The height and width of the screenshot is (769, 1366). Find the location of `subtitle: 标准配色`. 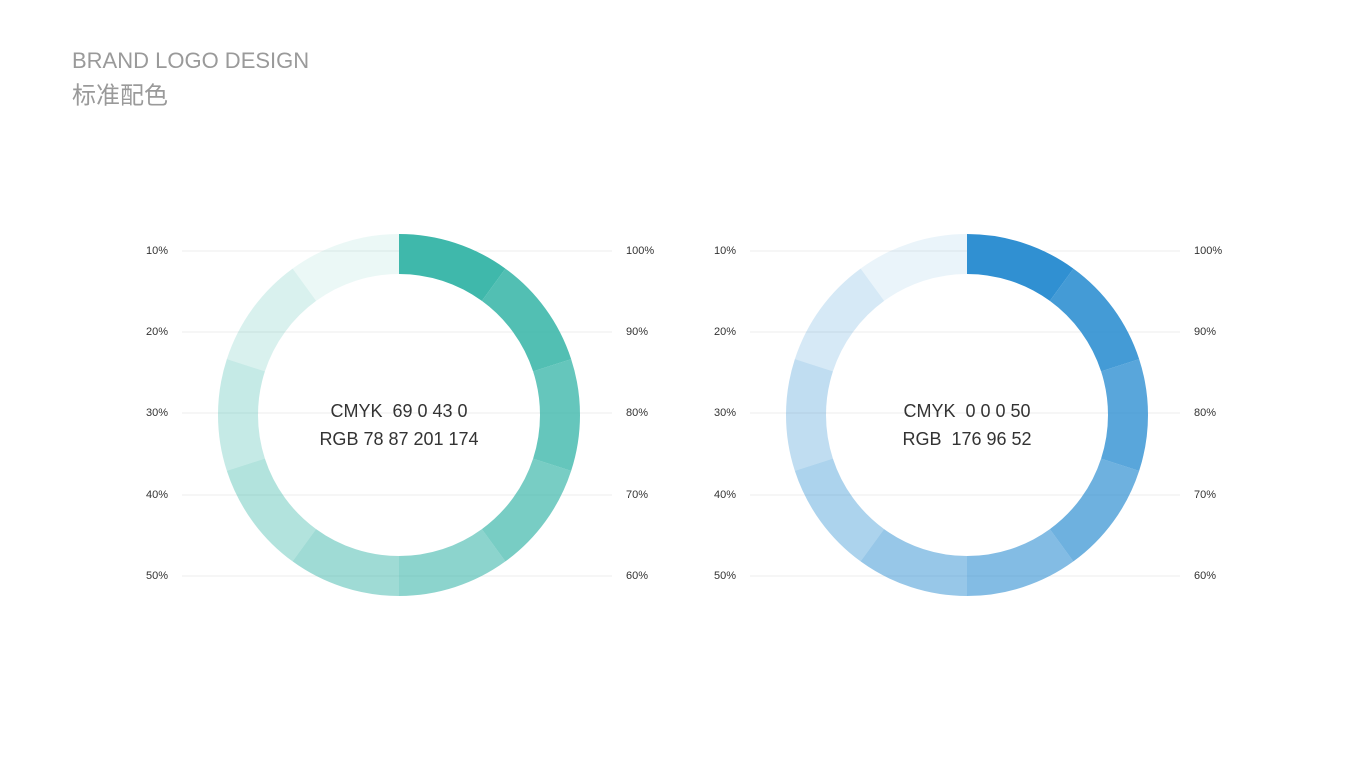

subtitle: 标准配色 is located at coordinates (120, 95).